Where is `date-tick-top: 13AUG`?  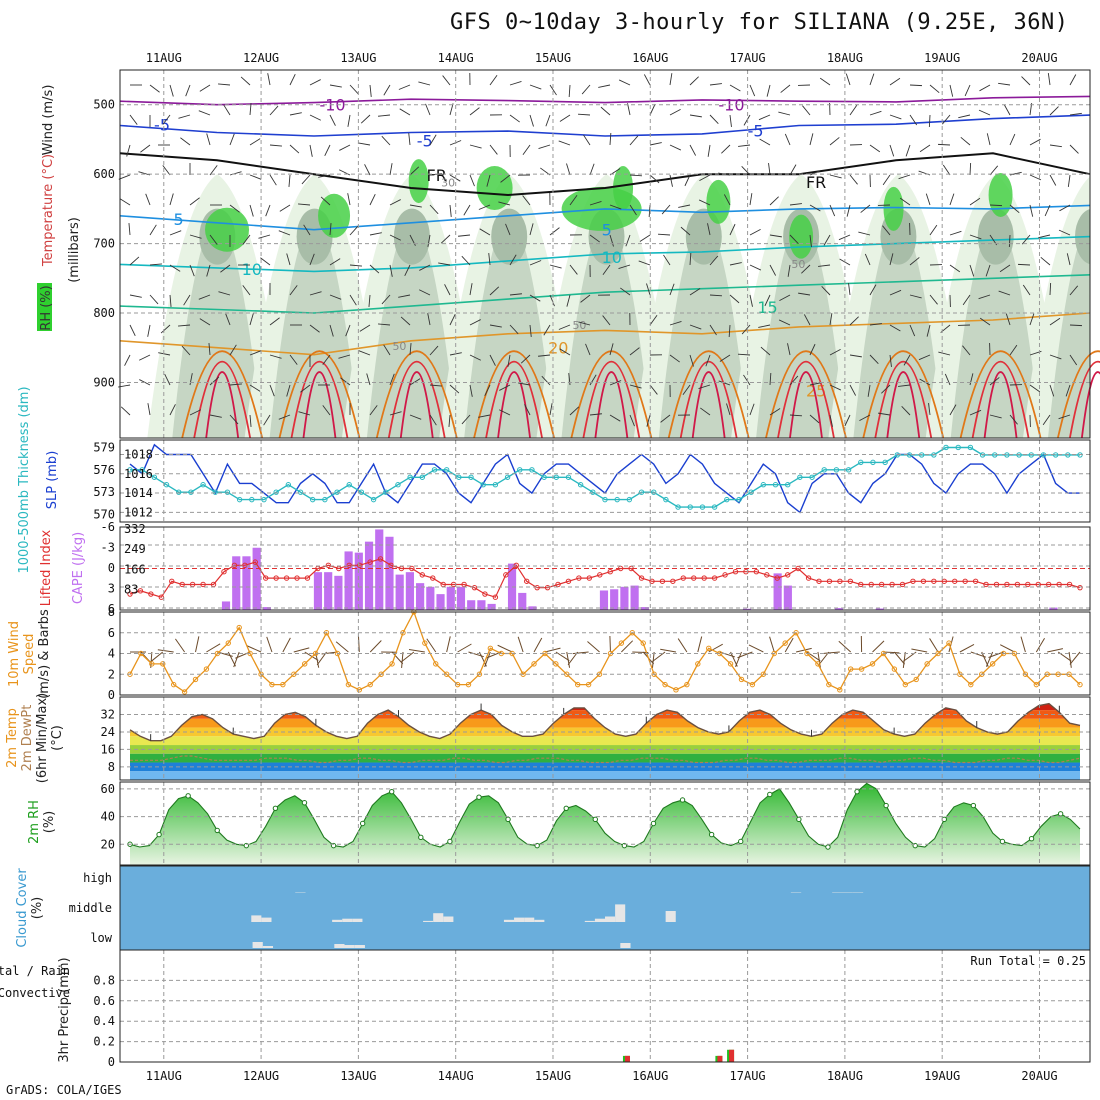 date-tick-top: 13AUG is located at coordinates (358, 58).